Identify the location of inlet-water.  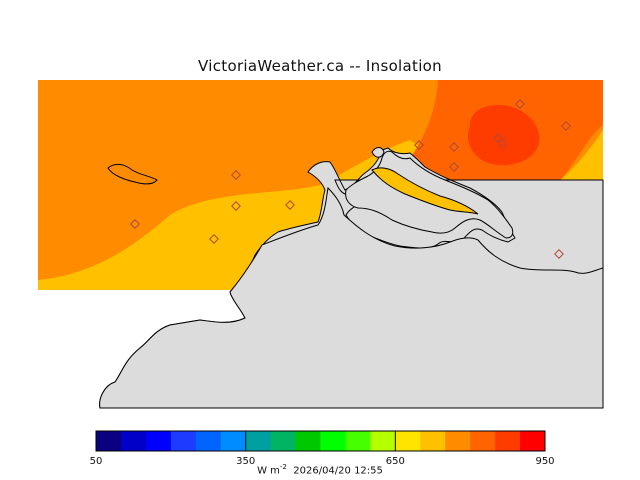
(425, 191).